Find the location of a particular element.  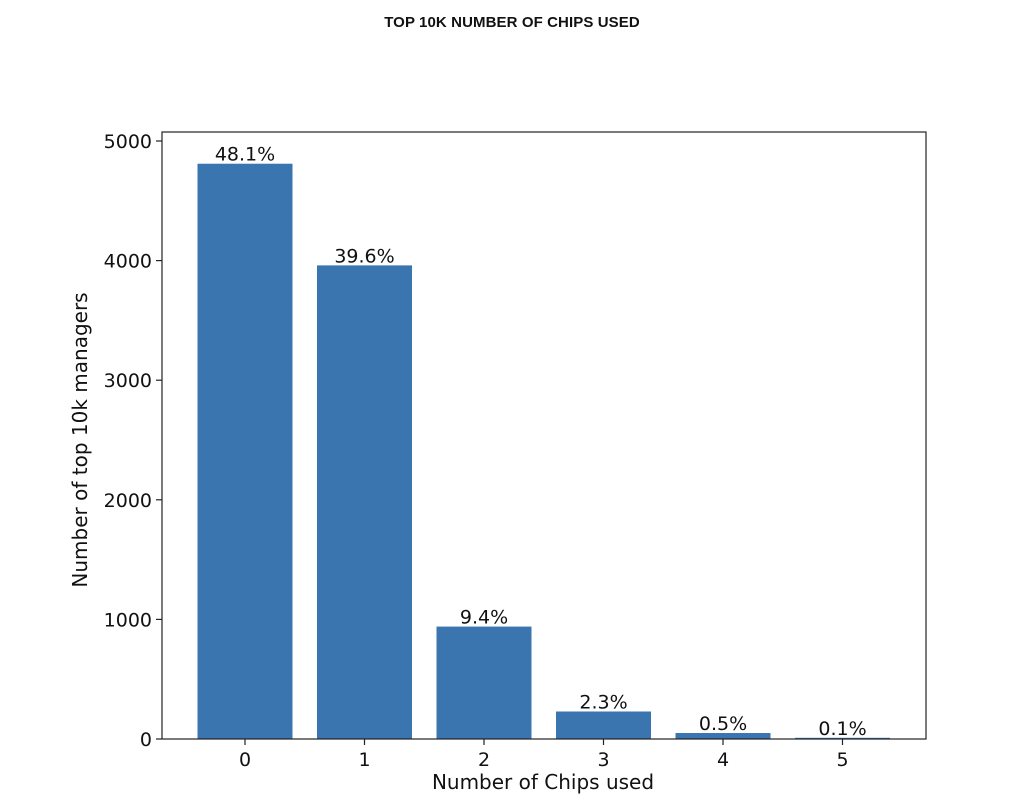

x-tick-label: 5 is located at coordinates (842, 760).